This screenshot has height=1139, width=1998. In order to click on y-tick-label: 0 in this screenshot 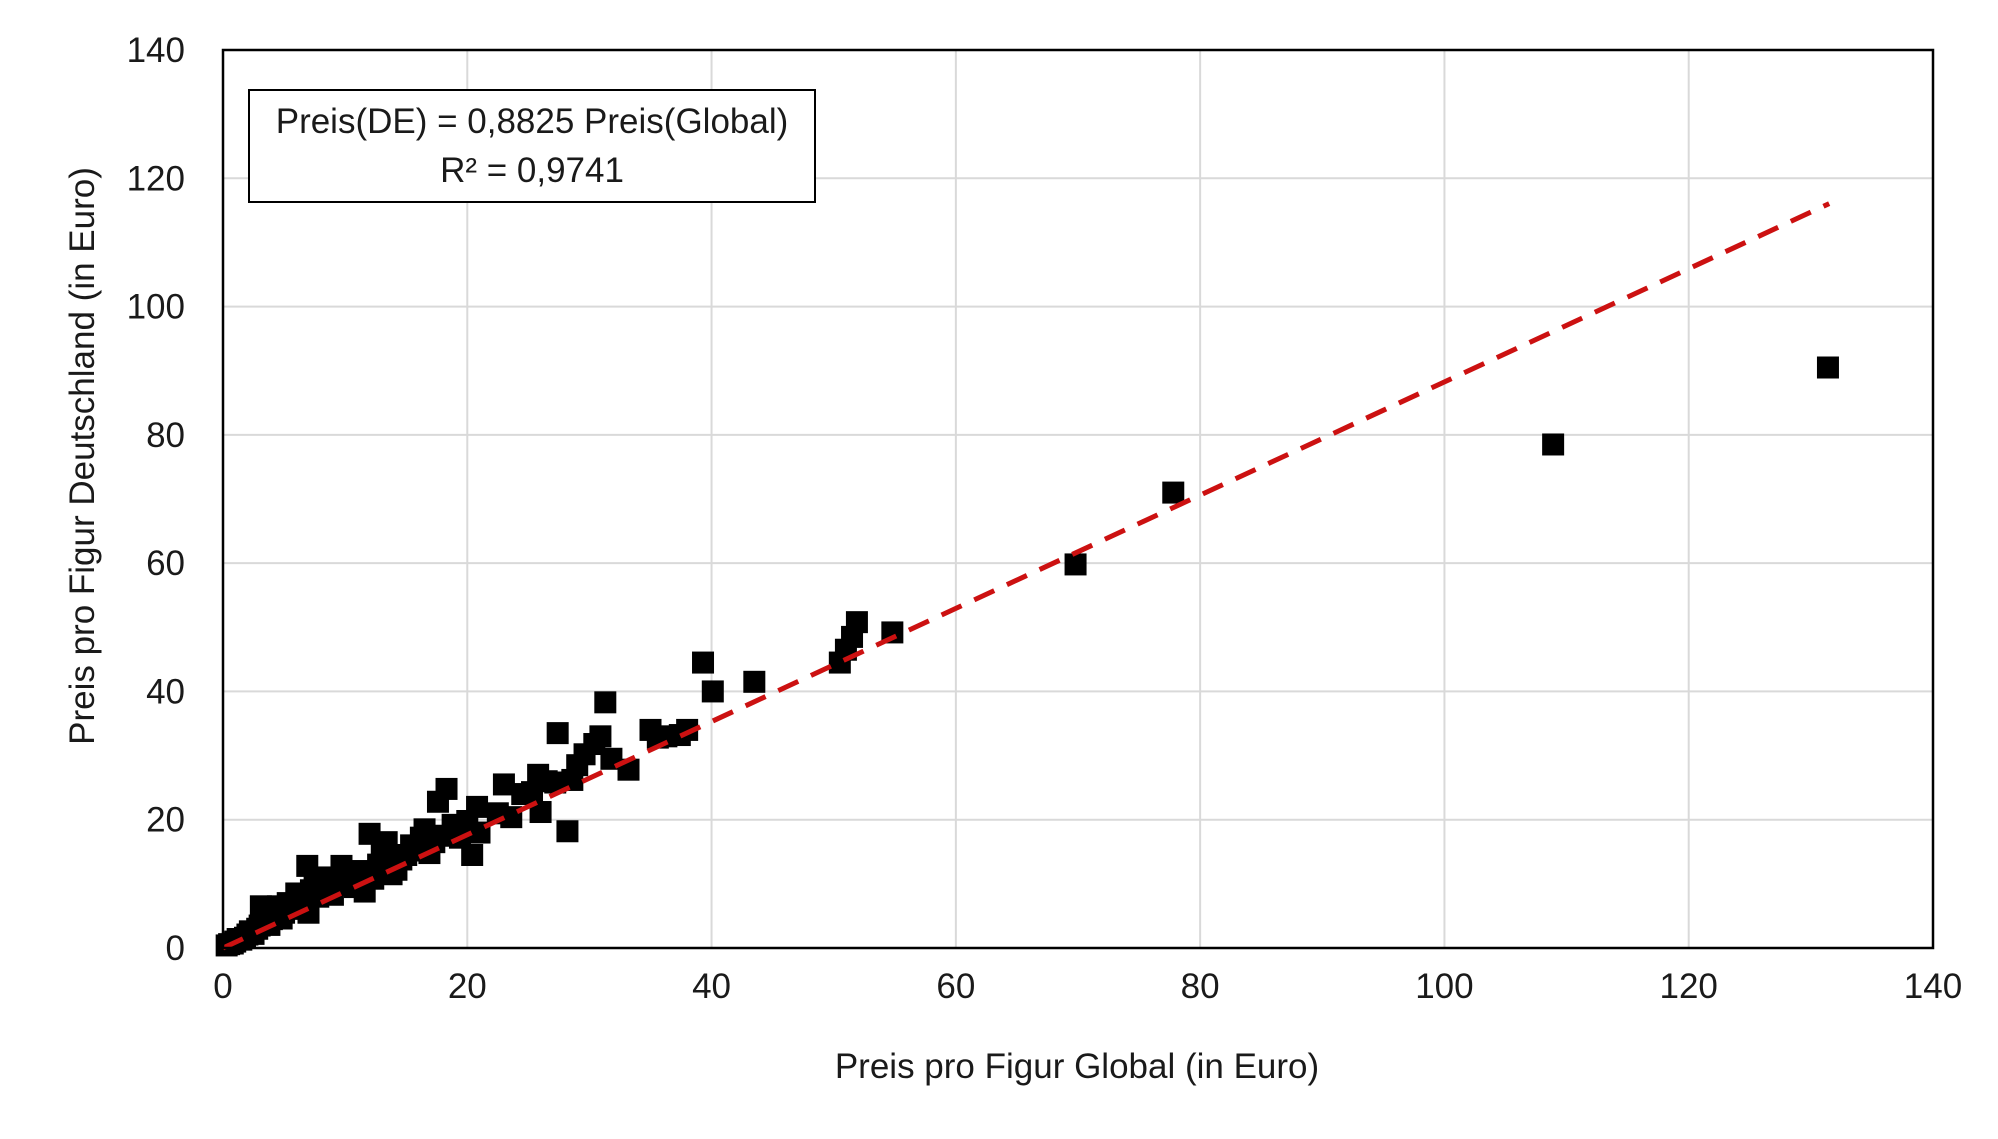, I will do `click(175, 948)`.